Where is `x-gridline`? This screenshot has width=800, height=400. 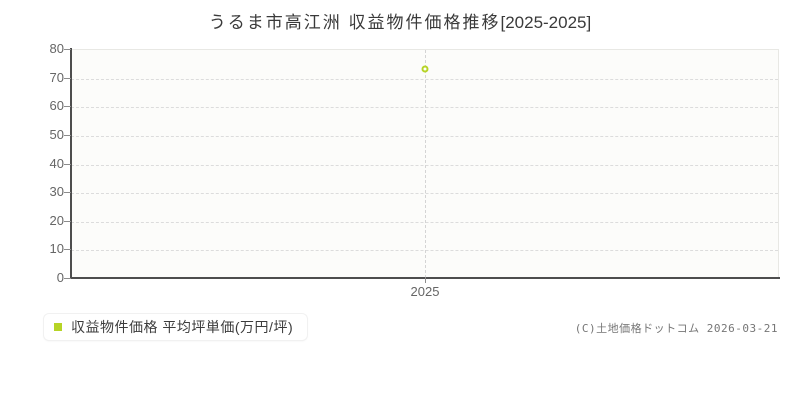 x-gridline is located at coordinates (425, 164).